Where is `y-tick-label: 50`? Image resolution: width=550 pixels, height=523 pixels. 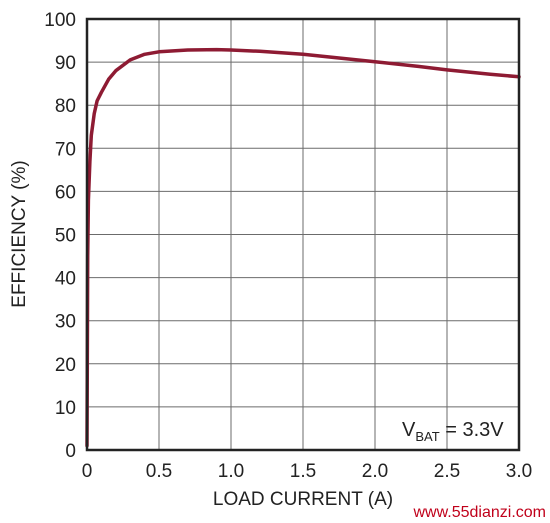
y-tick-label: 50 is located at coordinates (65, 236).